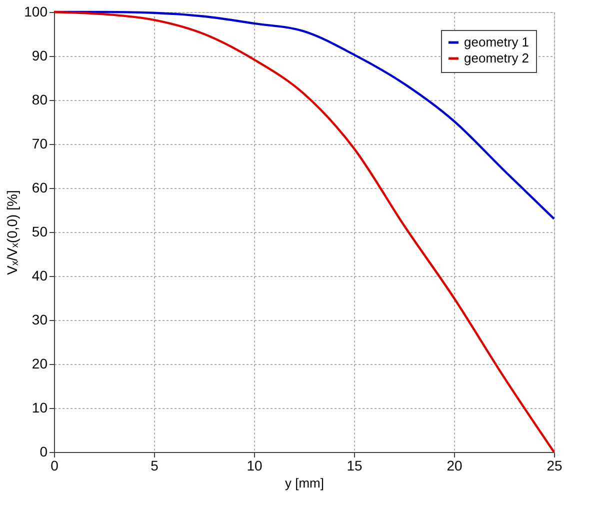 Image resolution: width=595 pixels, height=515 pixels. I want to click on legend-label: geometry 2, so click(497, 58).